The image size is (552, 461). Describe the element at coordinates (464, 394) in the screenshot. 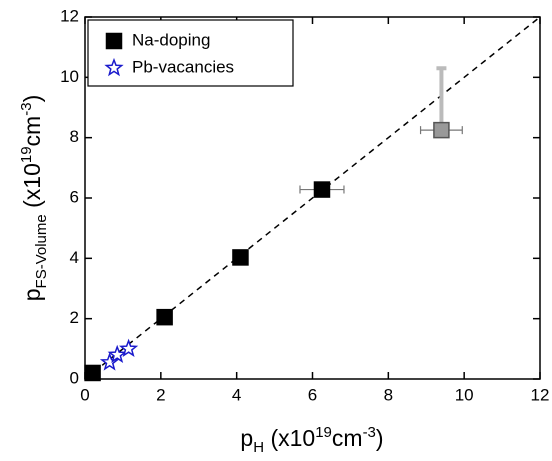

I see `x-tick-label: 10` at that location.